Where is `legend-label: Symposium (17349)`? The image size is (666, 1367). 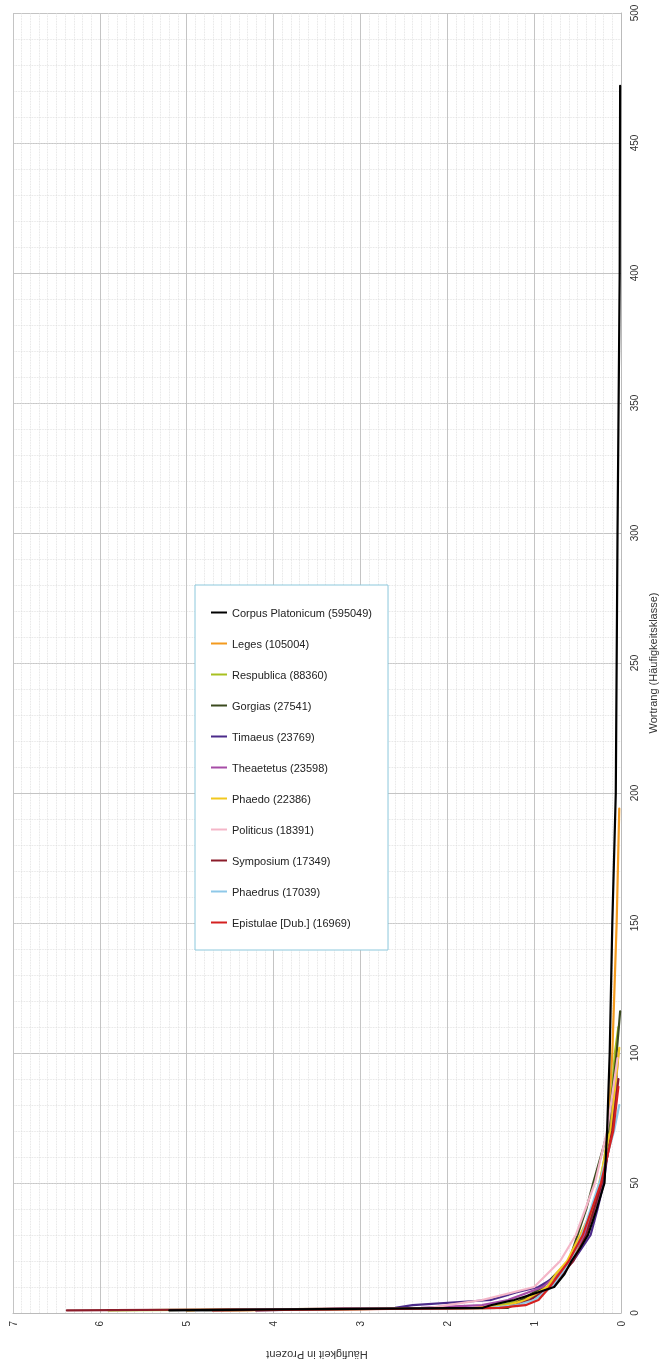 legend-label: Symposium (17349) is located at coordinates (281, 860).